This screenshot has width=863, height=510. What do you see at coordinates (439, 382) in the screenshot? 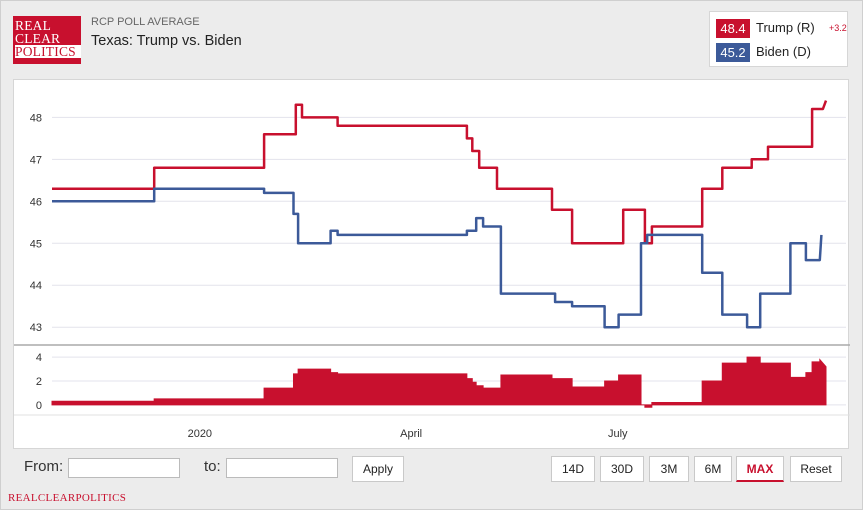
I see `spread-area` at bounding box center [439, 382].